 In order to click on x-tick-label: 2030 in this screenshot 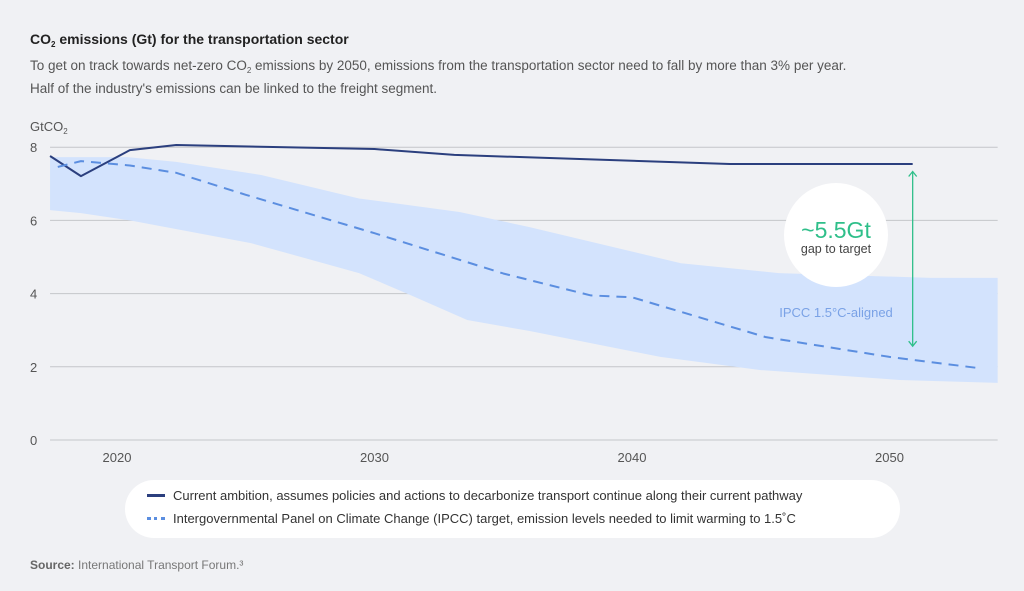, I will do `click(374, 457)`.